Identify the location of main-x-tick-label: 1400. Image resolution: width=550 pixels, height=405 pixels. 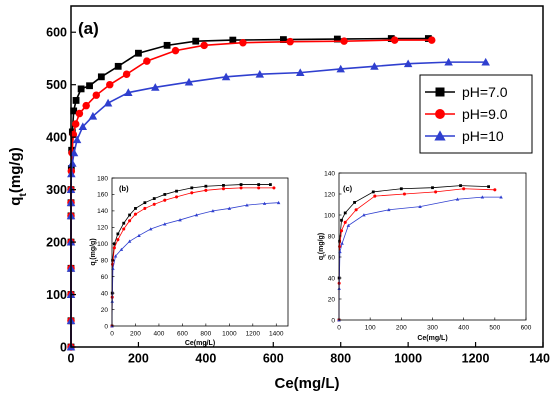
(539, 359).